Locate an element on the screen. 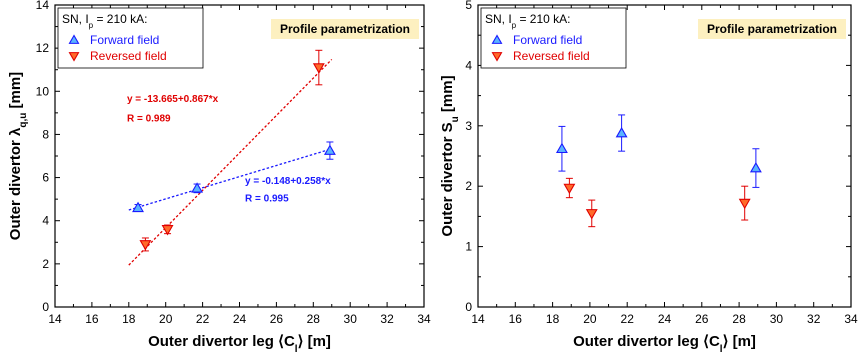 The width and height of the screenshot is (860, 359). y-tick-label: 12 is located at coordinates (43, 48).